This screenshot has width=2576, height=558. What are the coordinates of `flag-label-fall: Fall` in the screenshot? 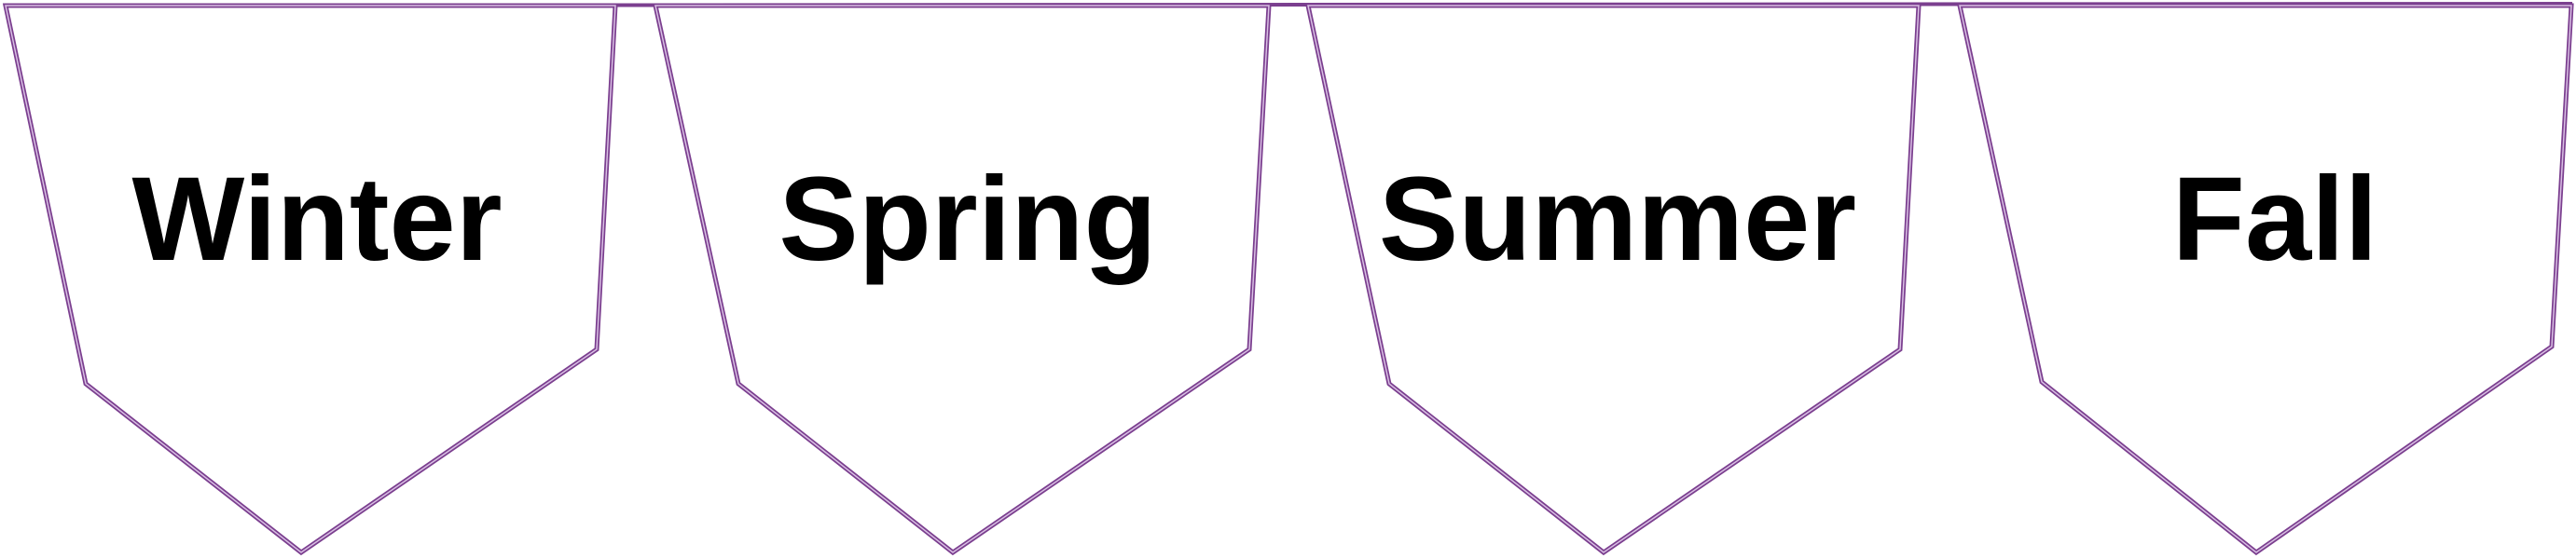 It's located at (2274, 220).